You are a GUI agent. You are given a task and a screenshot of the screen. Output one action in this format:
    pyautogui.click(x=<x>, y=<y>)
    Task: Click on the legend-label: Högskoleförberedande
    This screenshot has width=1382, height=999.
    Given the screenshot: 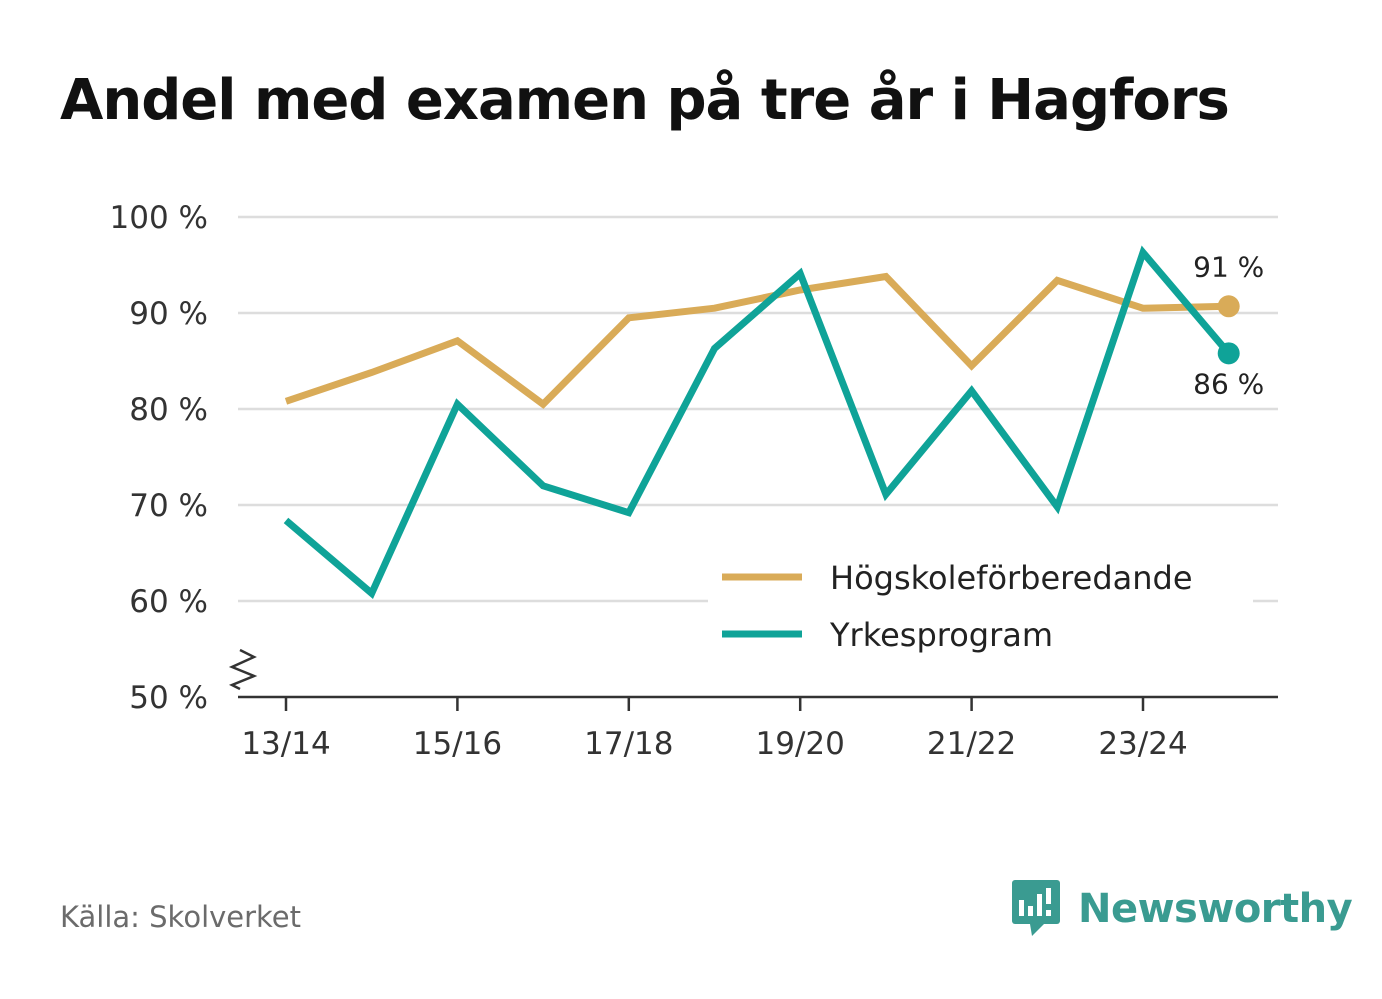 What is the action you would take?
    pyautogui.click(x=1011, y=578)
    